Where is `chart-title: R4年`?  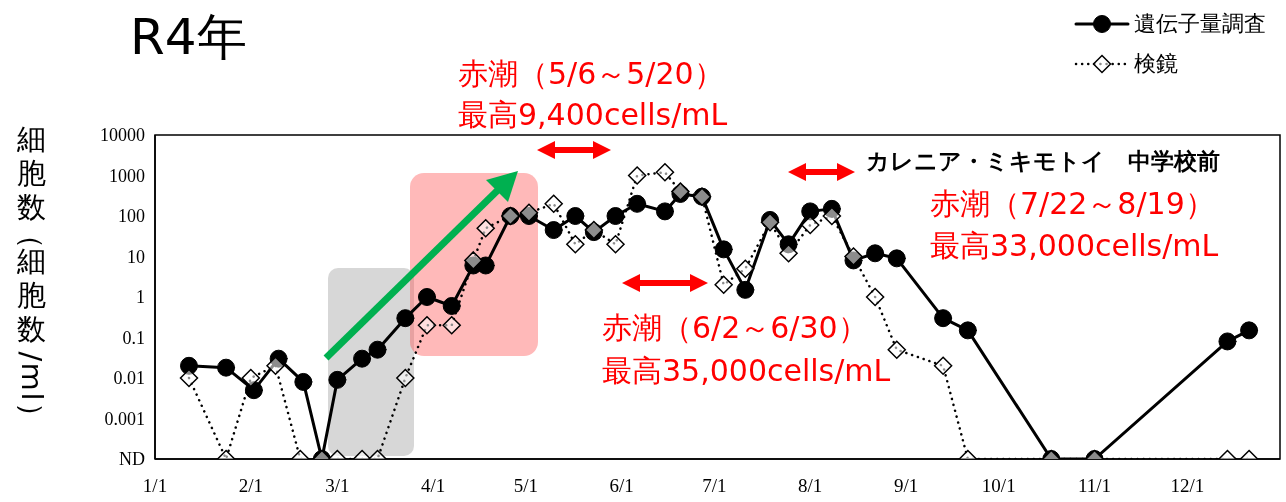
chart-title: R4年 is located at coordinates (188, 37).